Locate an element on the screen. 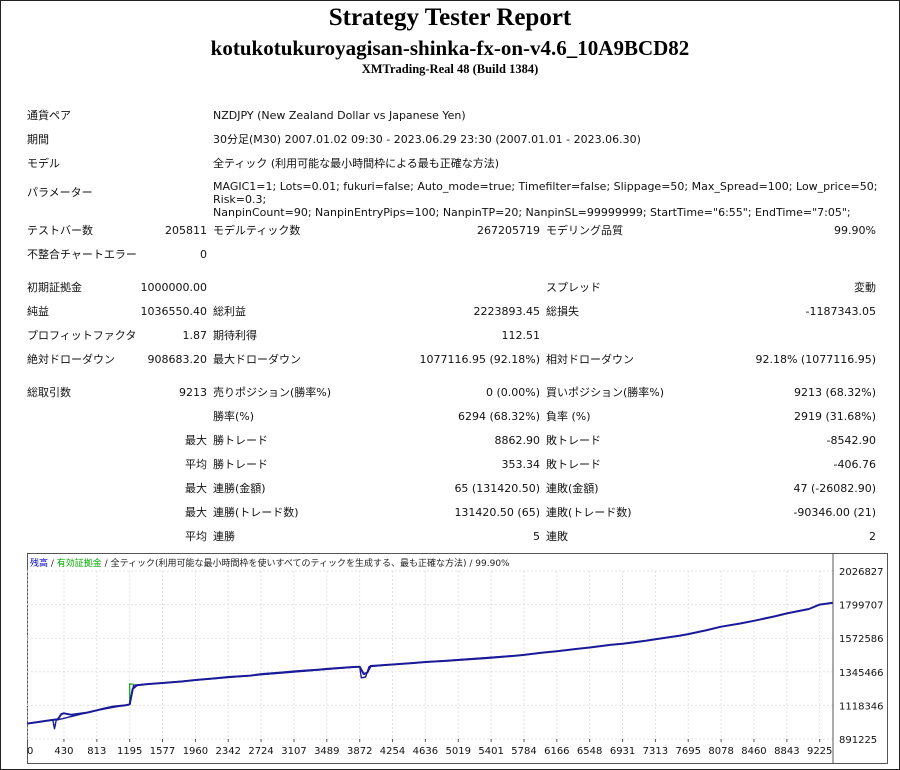 This screenshot has width=900, height=770. gross-loss-value: -1187343.05 is located at coordinates (840, 311).